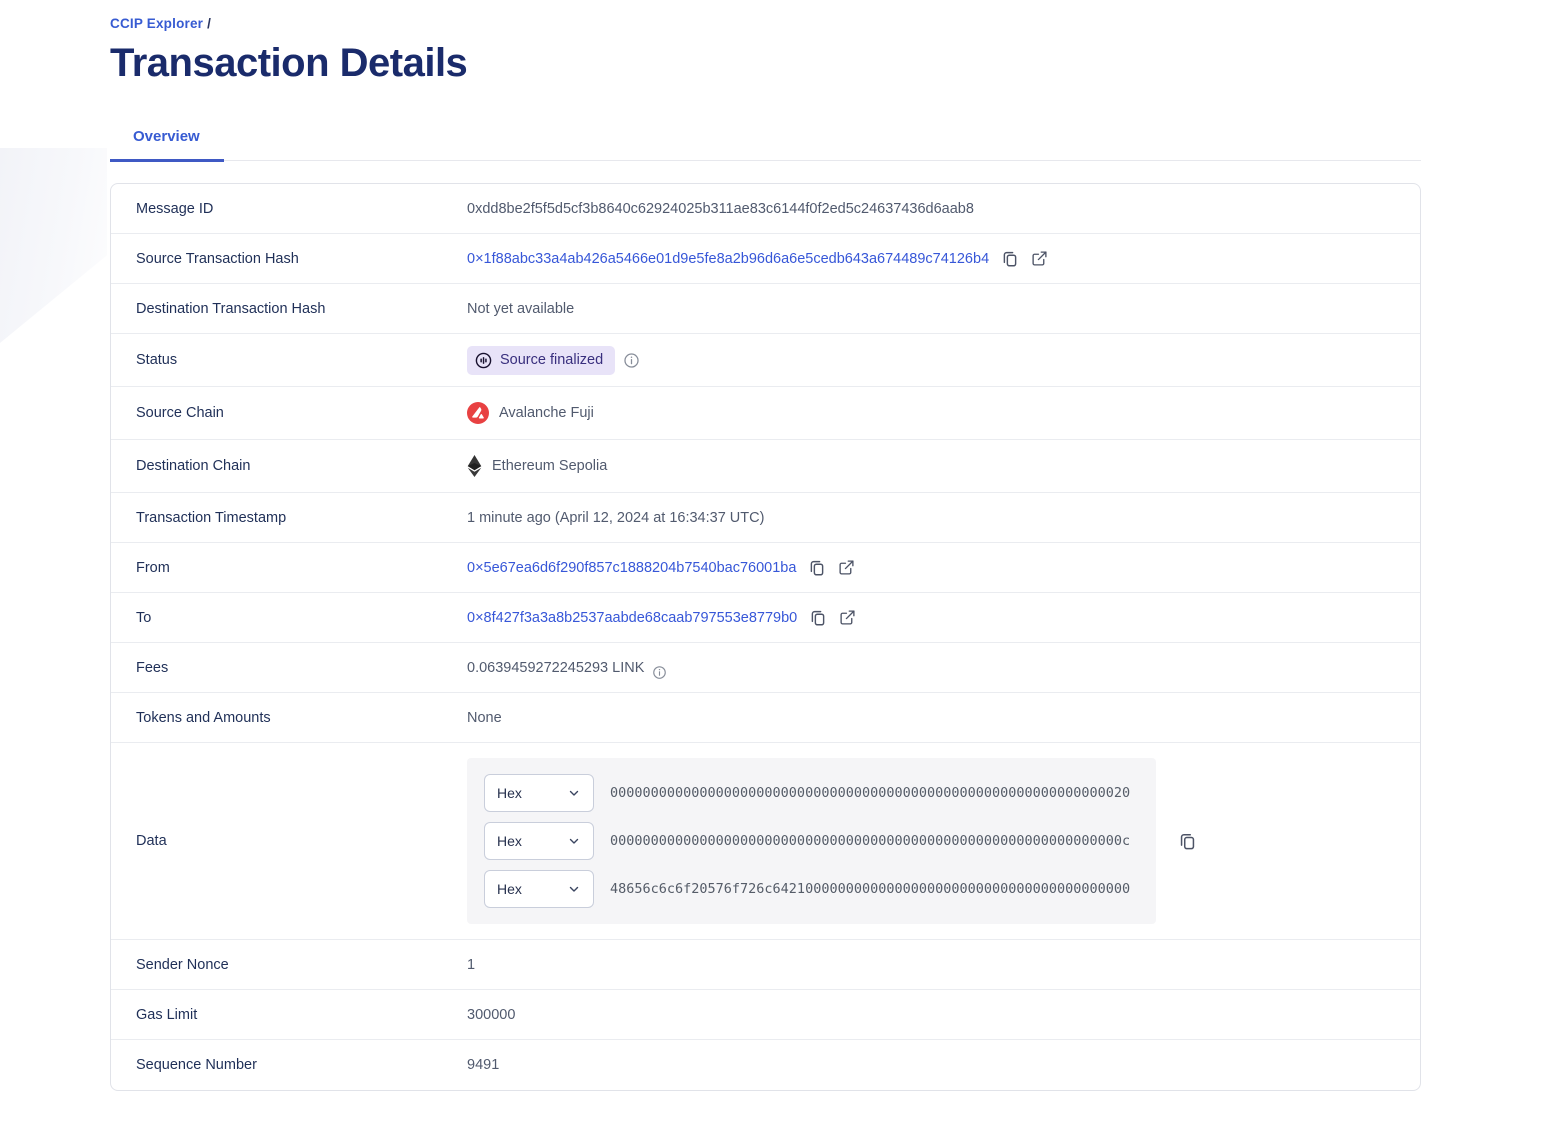  I want to click on sender-nonce-value: 1, so click(471, 964).